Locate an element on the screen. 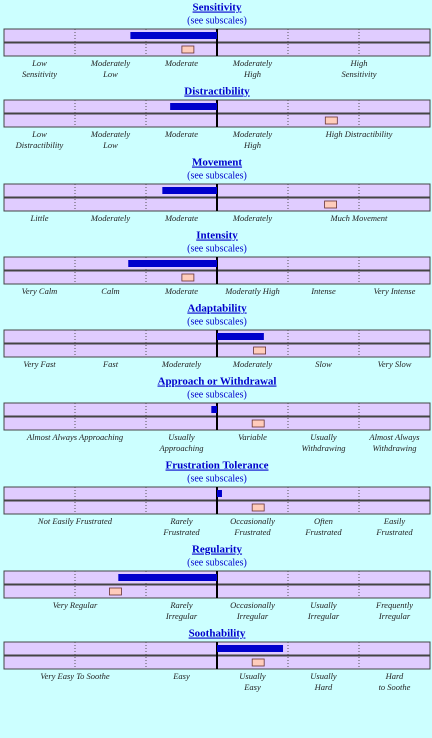 The height and width of the screenshot is (738, 432). scale-label: Almost Always is located at coordinates (394, 437).